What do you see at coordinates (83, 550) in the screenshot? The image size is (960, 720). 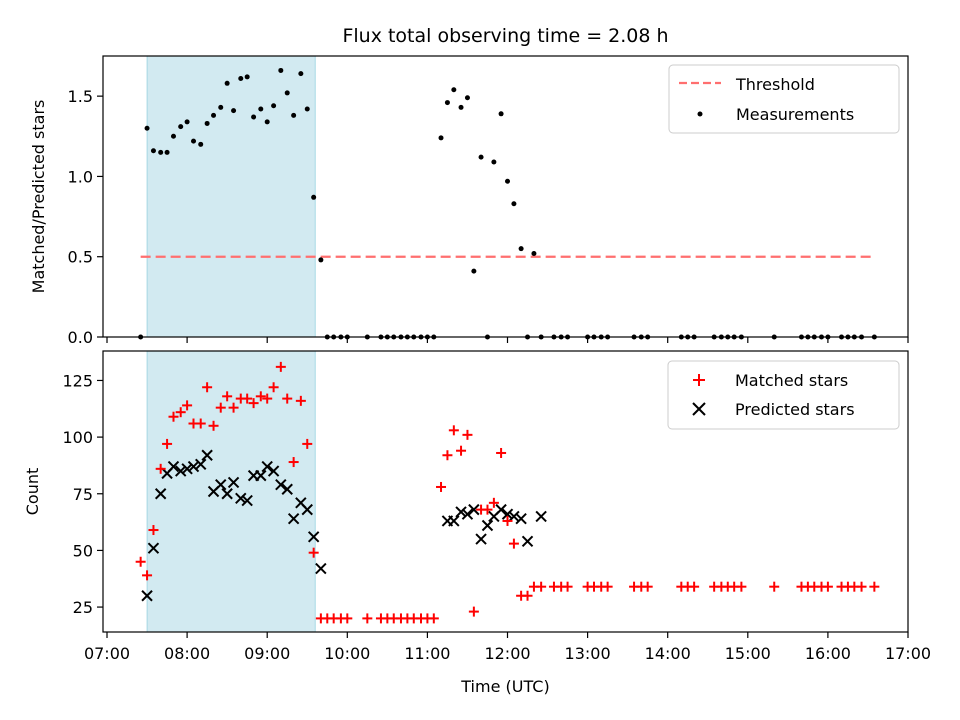 I see `y-tick-label: 50` at bounding box center [83, 550].